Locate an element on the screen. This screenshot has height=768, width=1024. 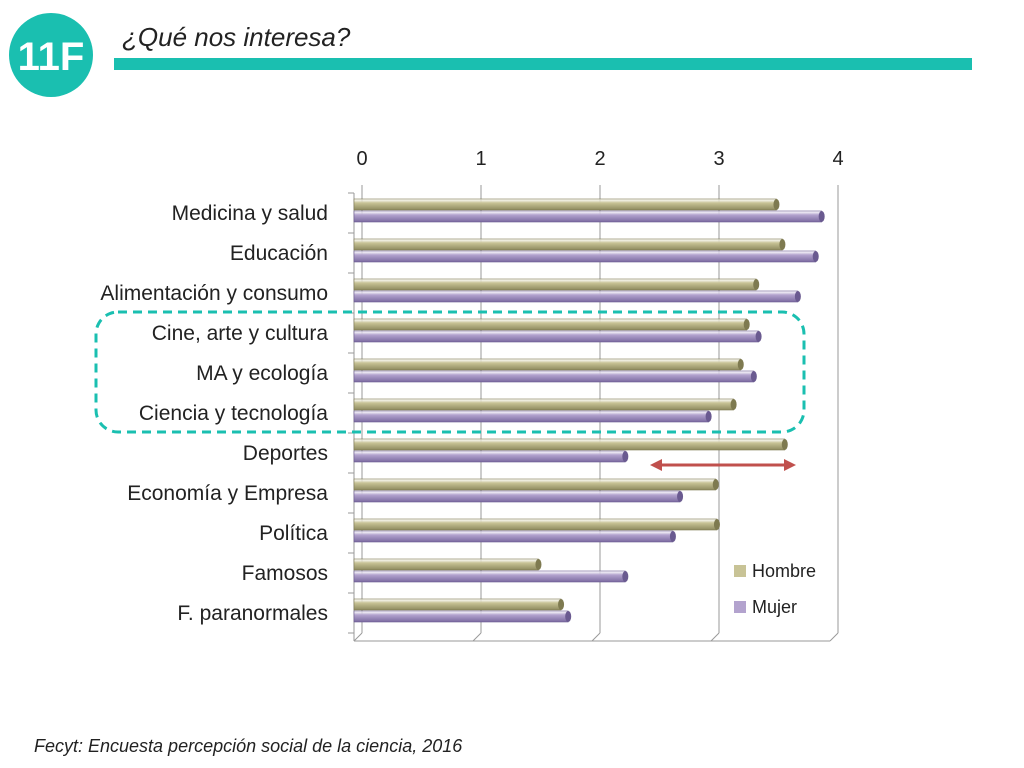
x-tick-label: 0 is located at coordinates (361, 159).